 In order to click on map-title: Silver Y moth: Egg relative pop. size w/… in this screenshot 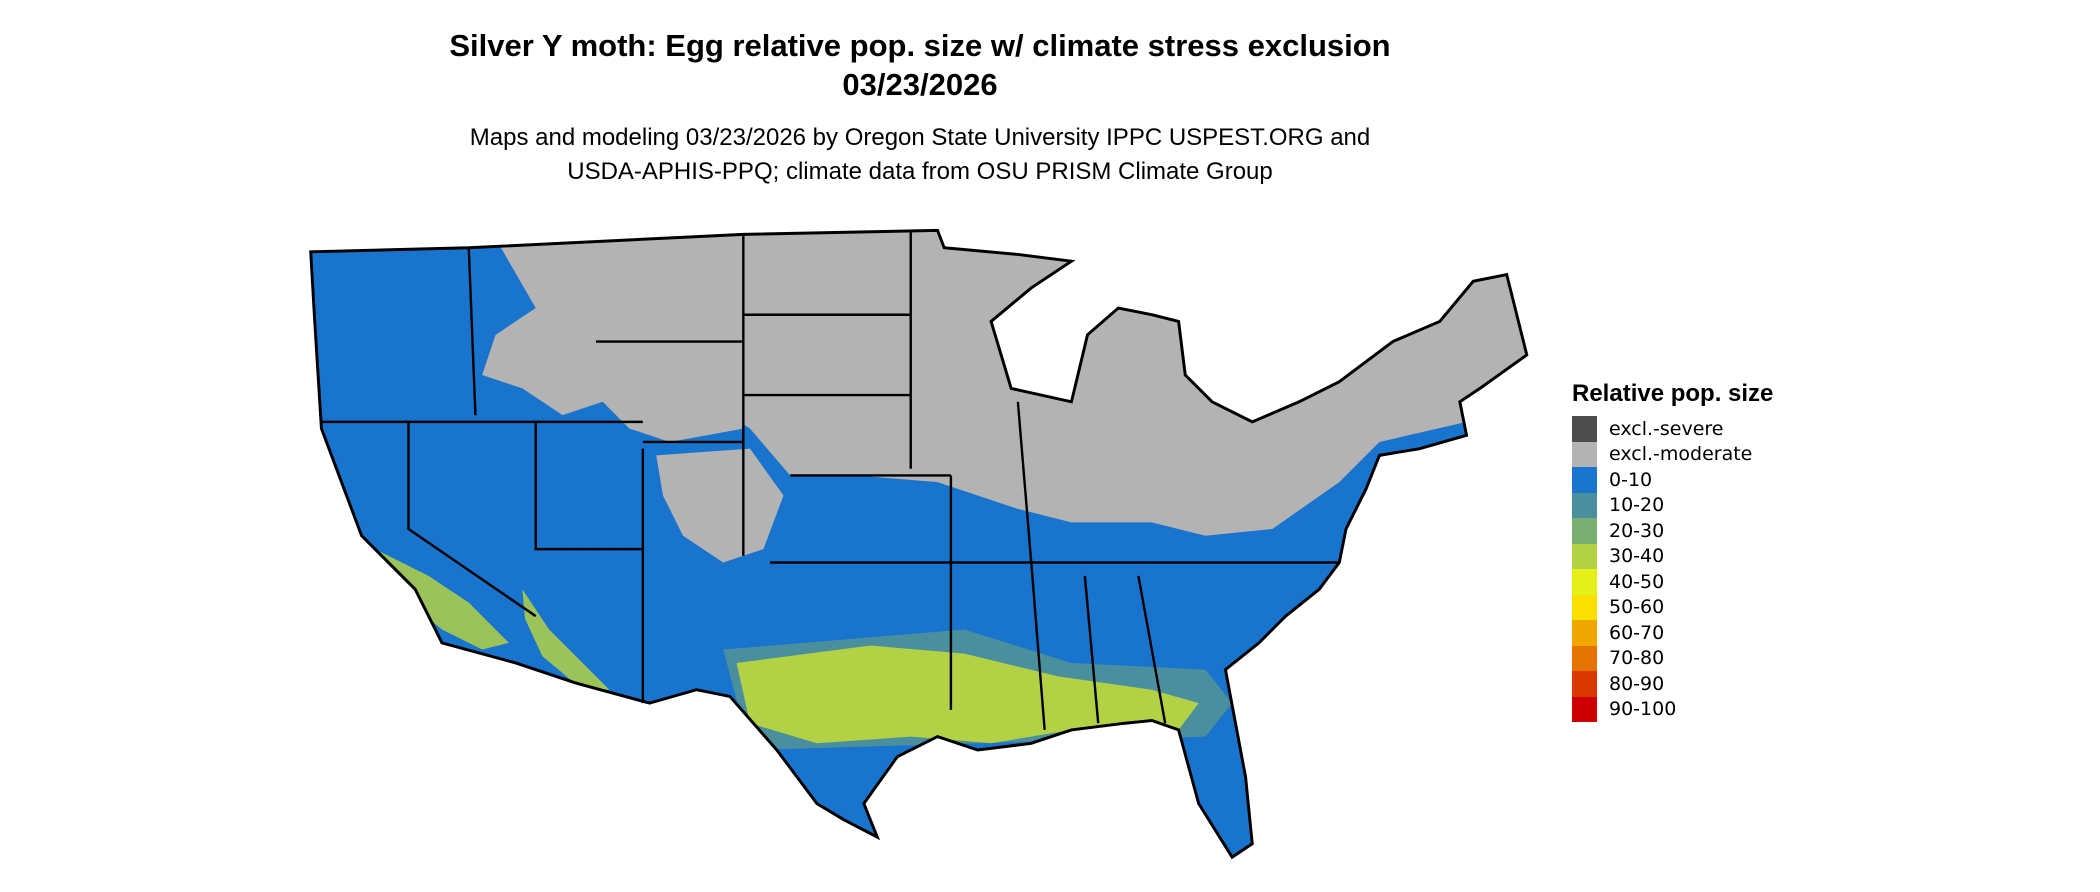, I will do `click(920, 45)`.